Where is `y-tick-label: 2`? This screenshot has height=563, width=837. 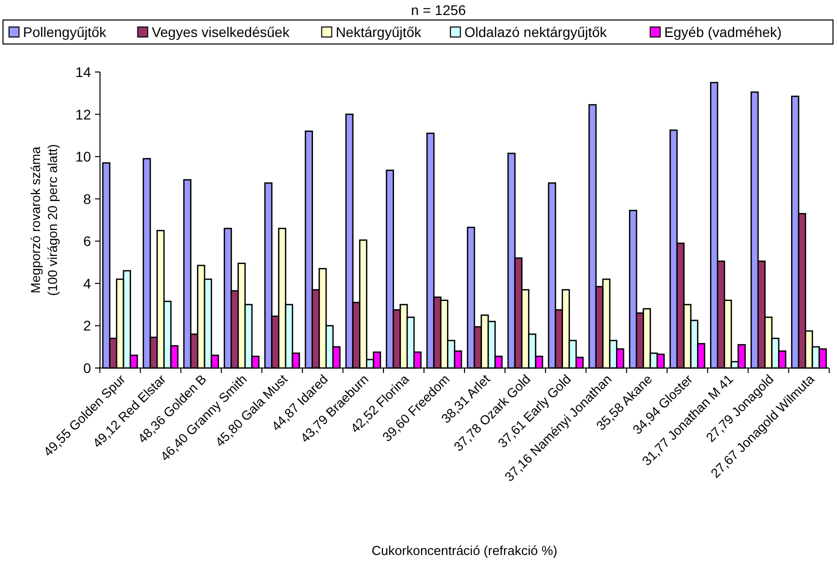 y-tick-label: 2 is located at coordinates (87, 326).